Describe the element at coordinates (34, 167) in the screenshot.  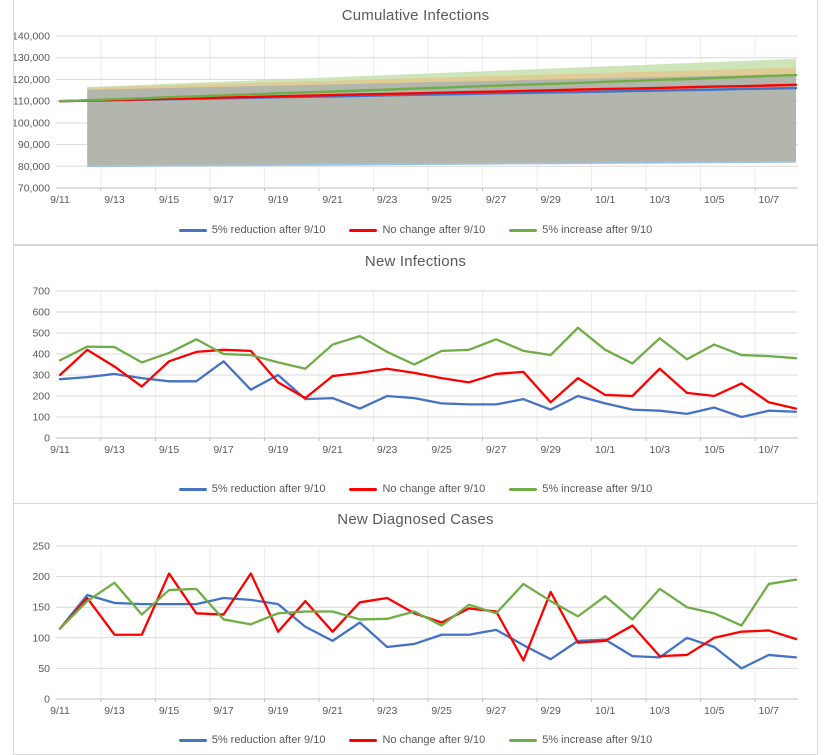
I see `y-axis-tick-label: 80,000` at that location.